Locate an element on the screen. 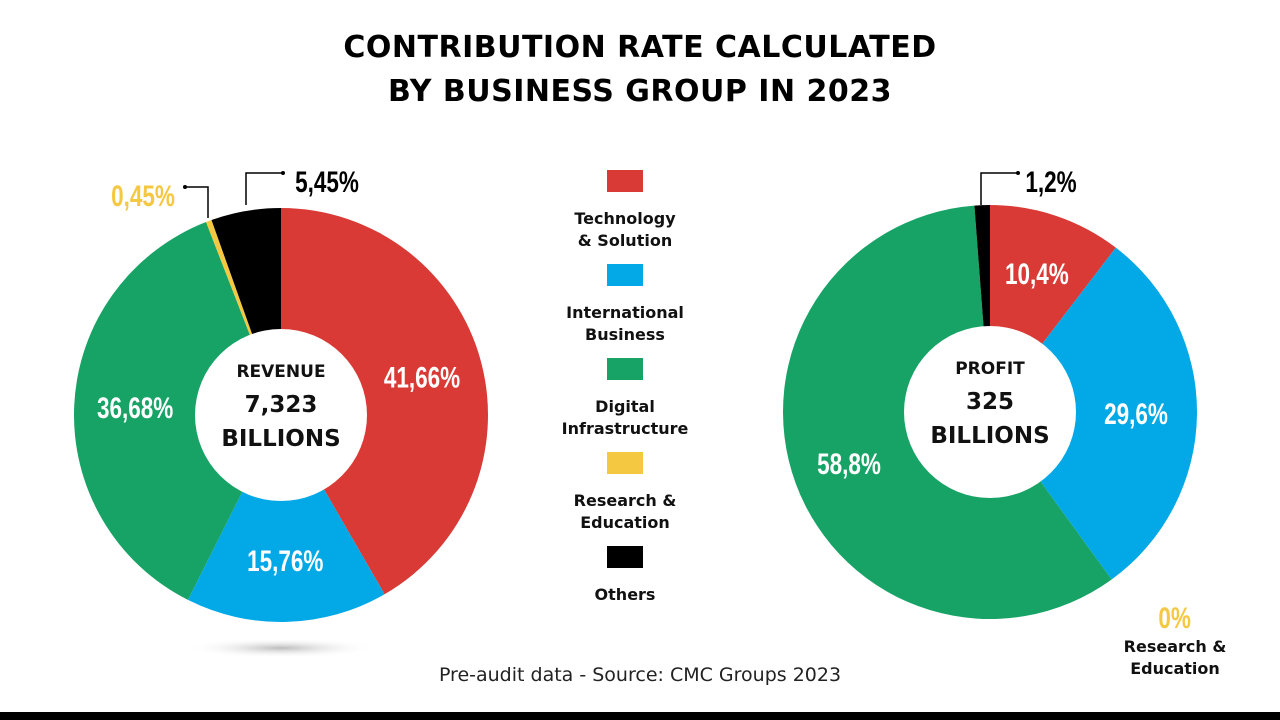  profit-research-label: 0% is located at coordinates (1175, 618).